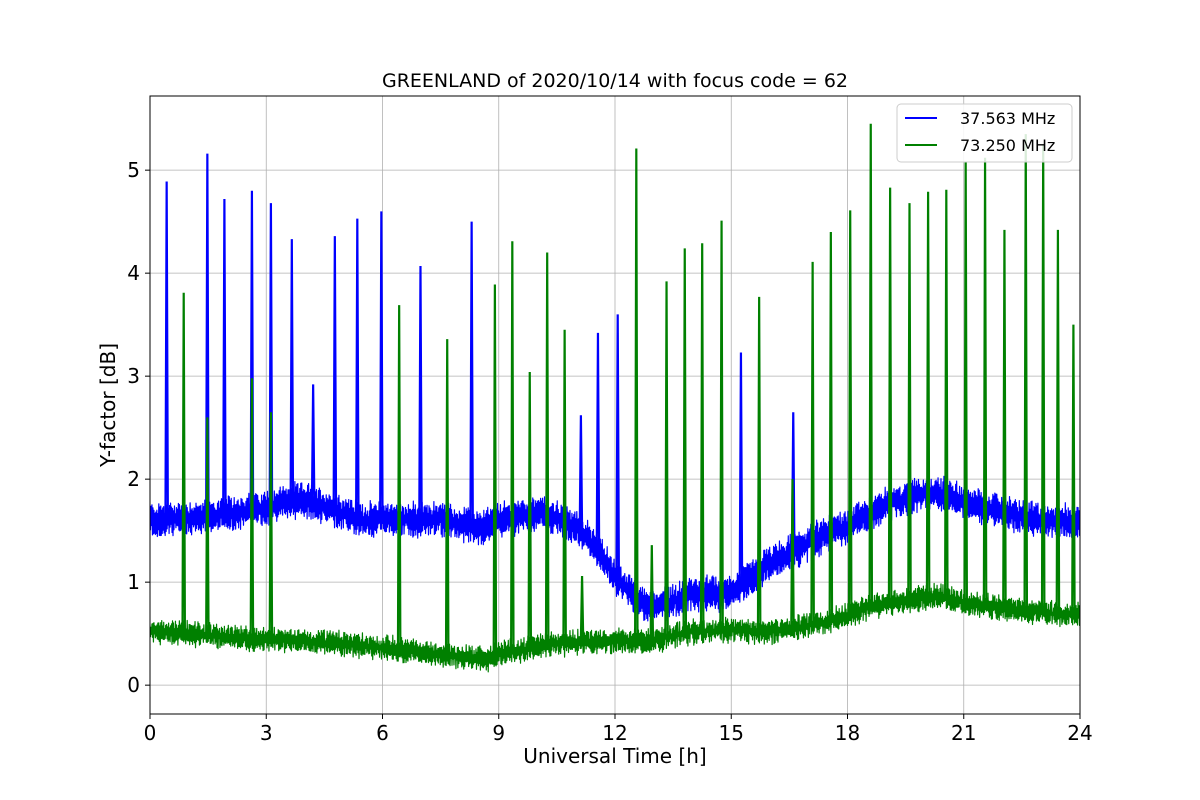 This screenshot has height=800, width=1200. What do you see at coordinates (615, 627) in the screenshot?
I see `series-2-line` at bounding box center [615, 627].